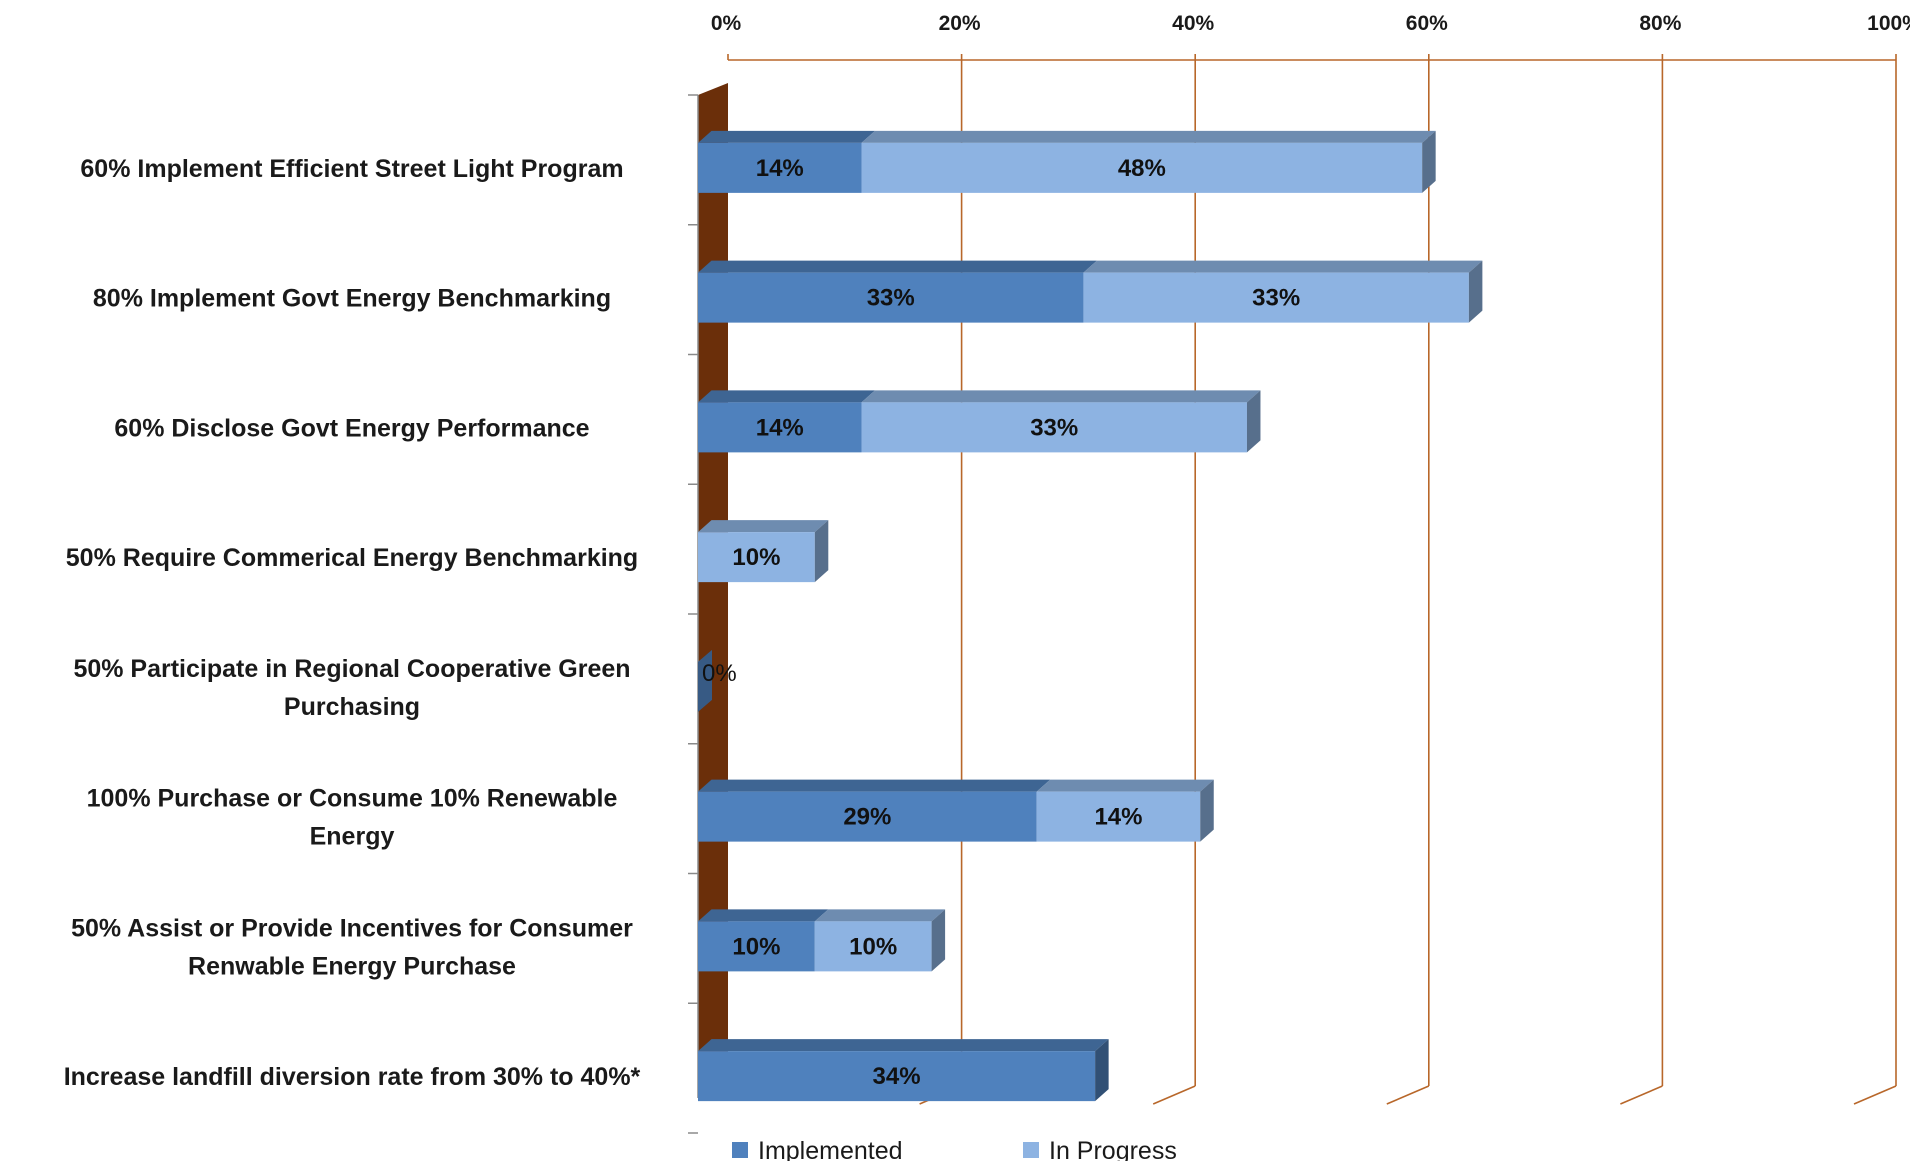  I want to click on data-label: 34%, so click(897, 1076).